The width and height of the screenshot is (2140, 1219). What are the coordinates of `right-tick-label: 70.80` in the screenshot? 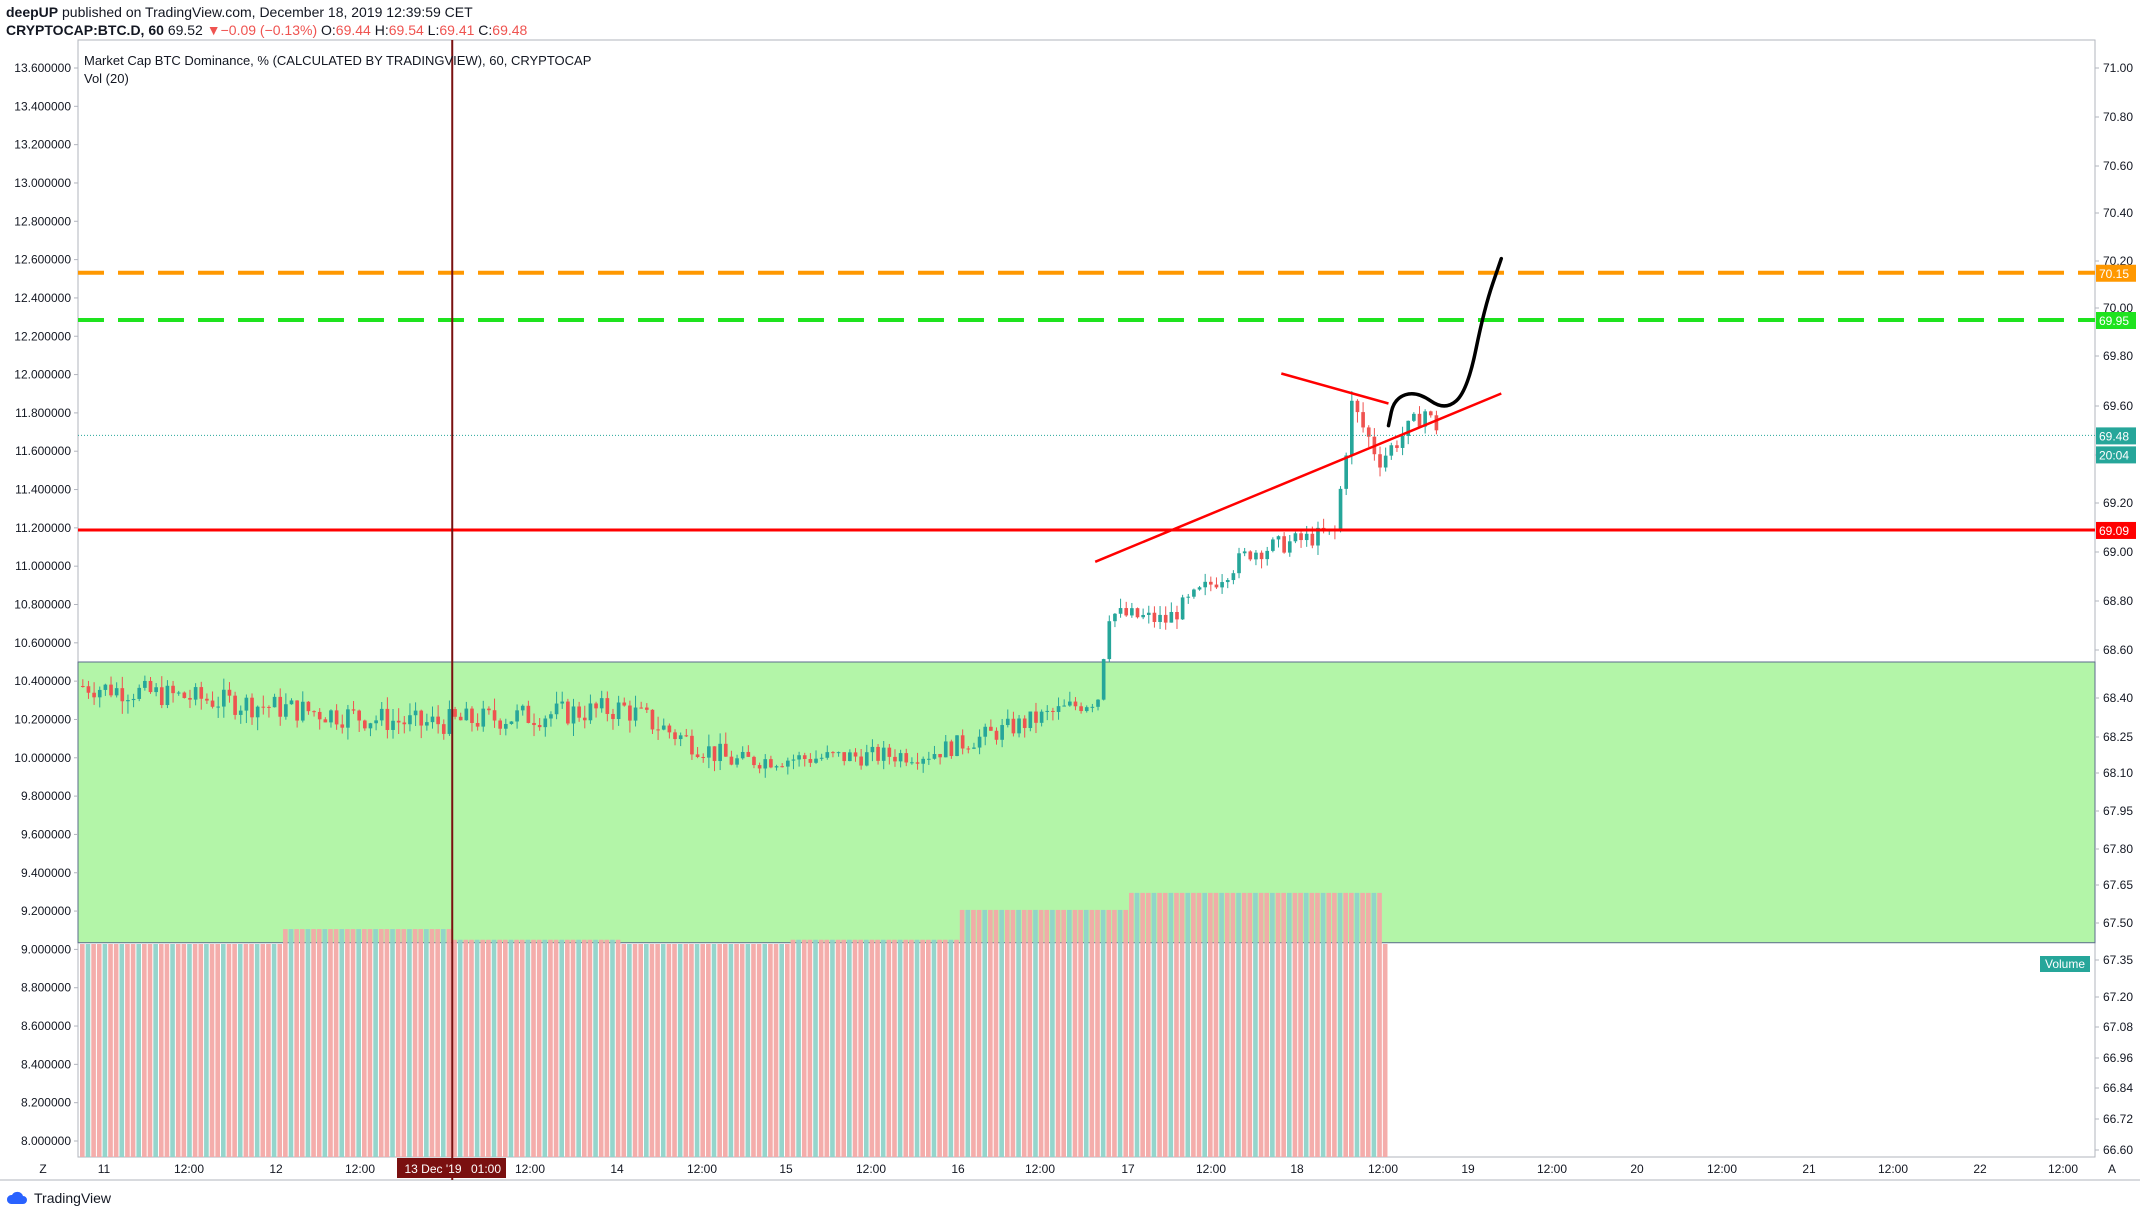 It's located at (2118, 117).